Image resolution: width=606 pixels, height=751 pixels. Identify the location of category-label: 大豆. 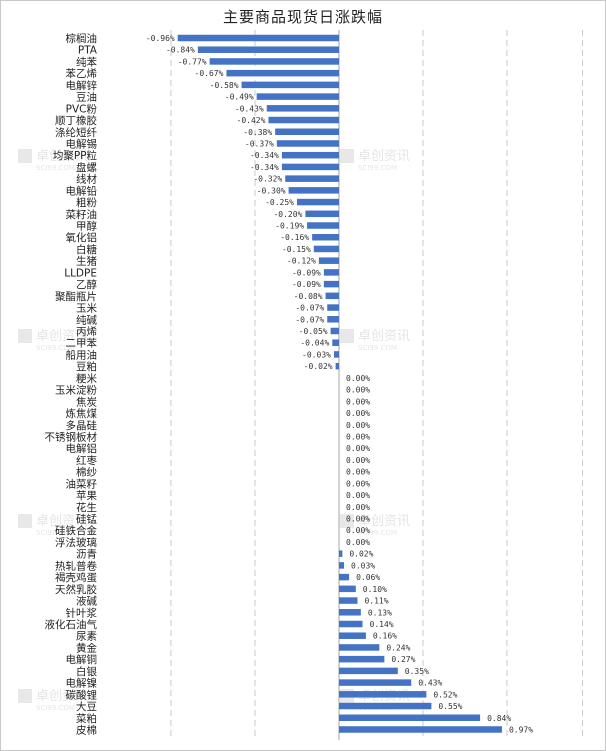
(86, 706).